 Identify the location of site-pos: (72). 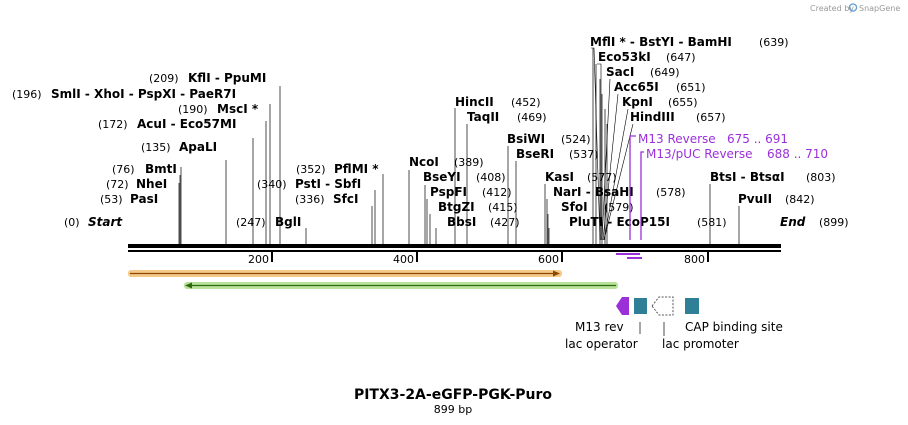
(117, 184).